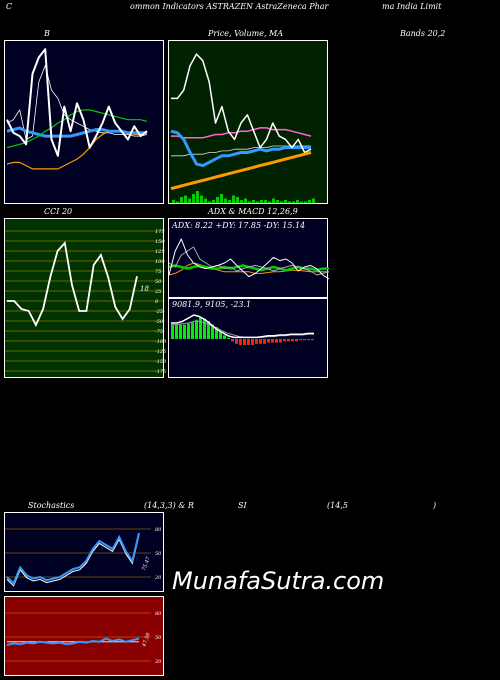  What do you see at coordinates (423, 33) in the screenshot?
I see `bands-title: Bands 20,2` at bounding box center [423, 33].